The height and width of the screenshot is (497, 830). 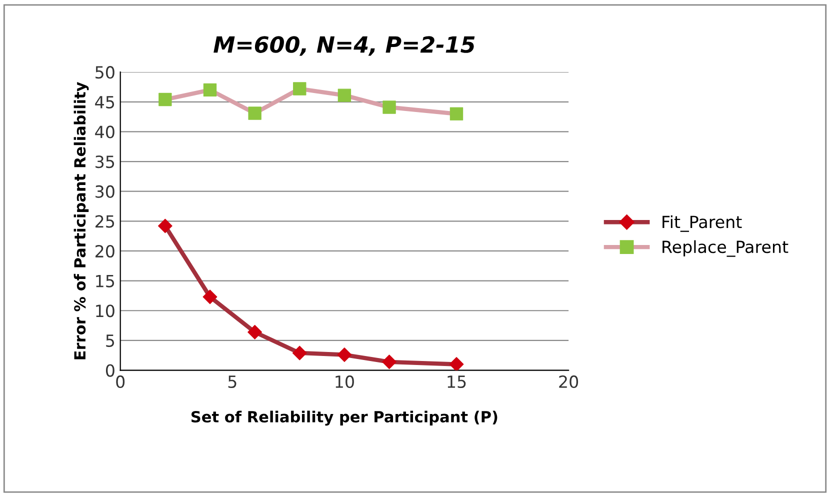 What do you see at coordinates (344, 418) in the screenshot?
I see `x-axis-title: Set of Reliability per Participant (P)` at bounding box center [344, 418].